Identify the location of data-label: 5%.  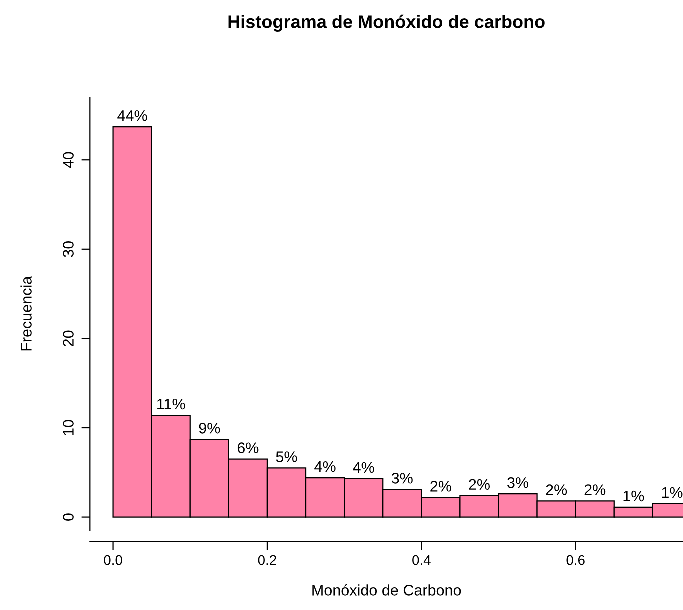
(287, 457).